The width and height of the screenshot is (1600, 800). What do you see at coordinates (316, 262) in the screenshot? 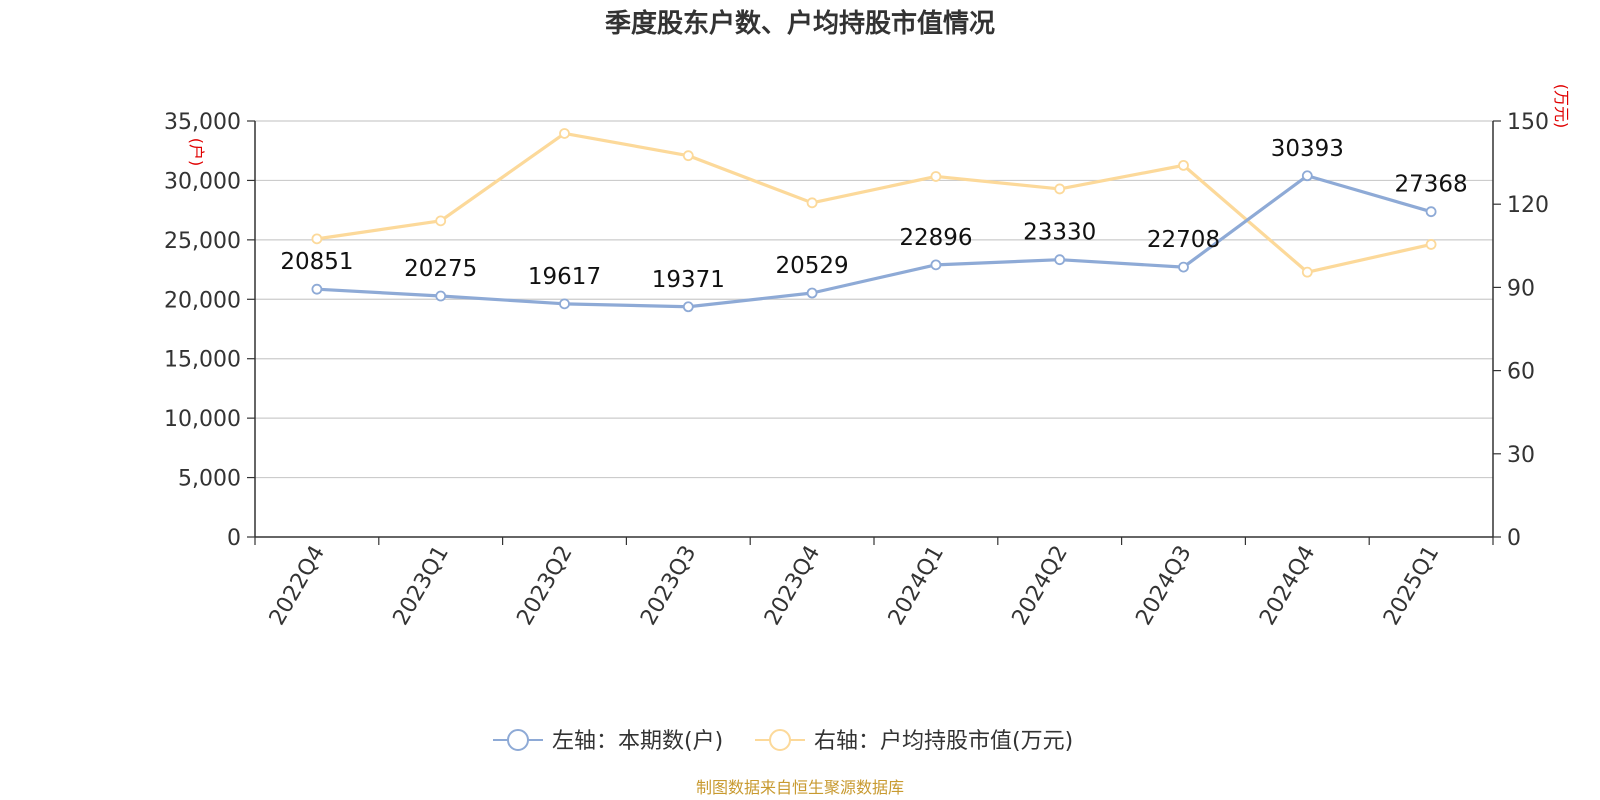
I see `data-label: 20851` at bounding box center [316, 262].